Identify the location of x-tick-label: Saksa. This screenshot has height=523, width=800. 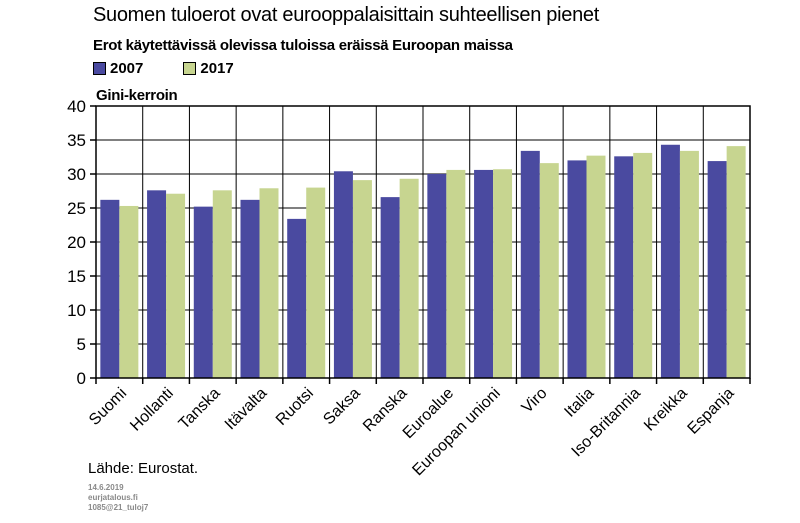
(342, 407).